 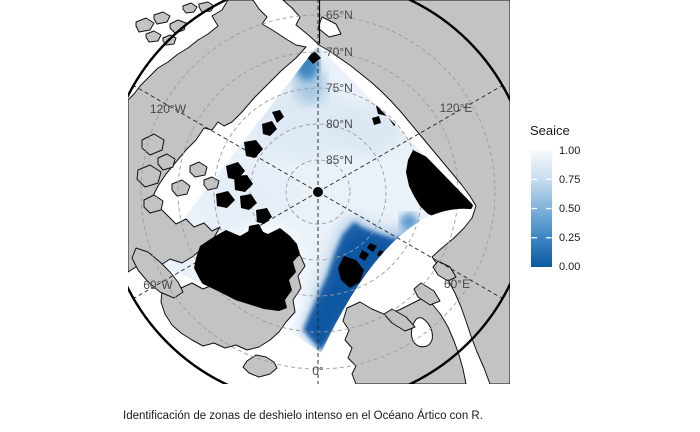 What do you see at coordinates (368, 130) in the screenshot?
I see `ice-tint-patch` at bounding box center [368, 130].